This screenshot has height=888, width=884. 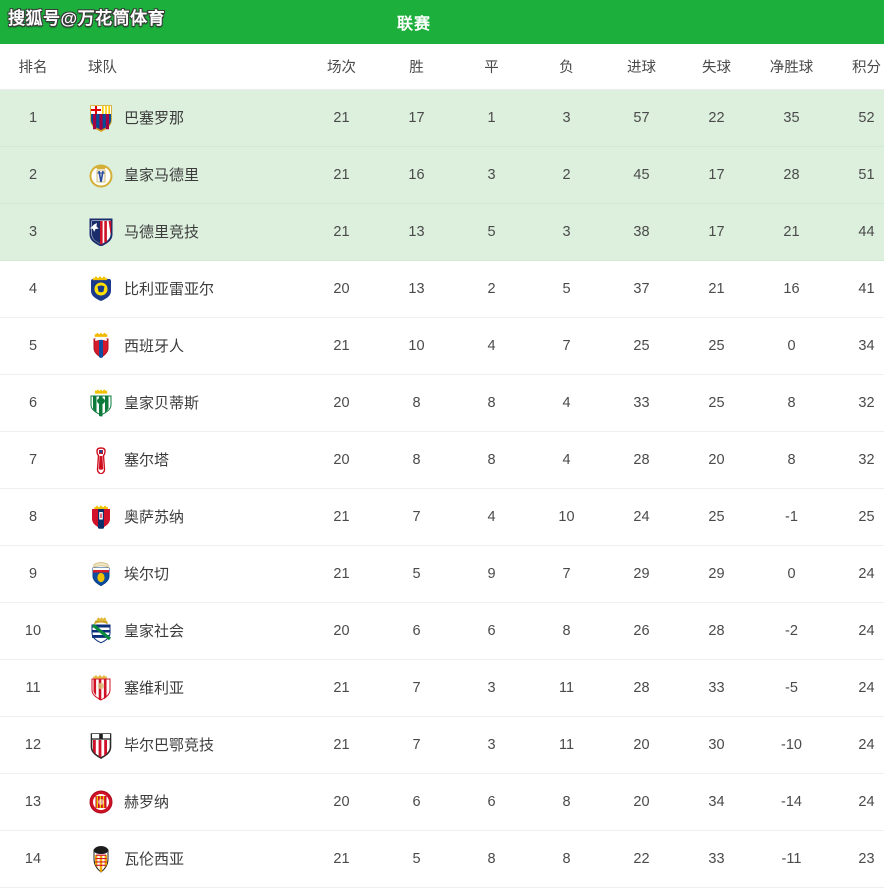 What do you see at coordinates (641, 346) in the screenshot?
I see `cell-goals-for: 25` at bounding box center [641, 346].